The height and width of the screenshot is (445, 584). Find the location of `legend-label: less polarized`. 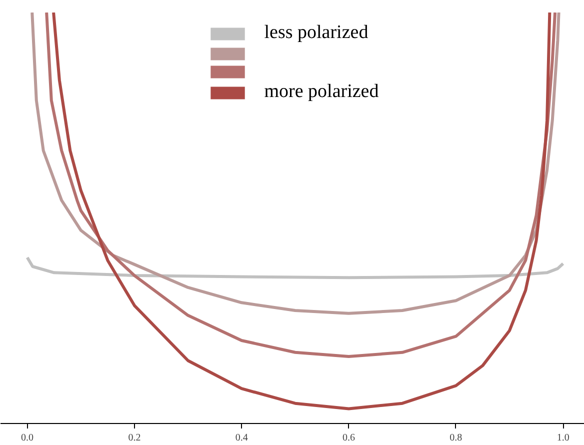

legend-label: less polarized is located at coordinates (316, 33).